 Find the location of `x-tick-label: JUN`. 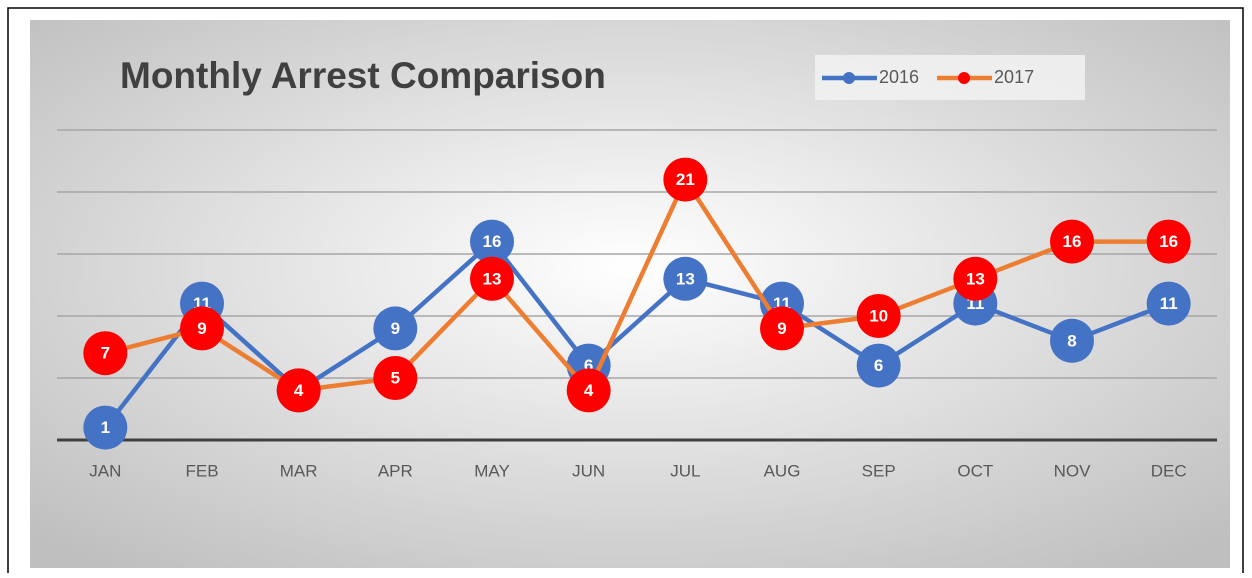

x-tick-label: JUN is located at coordinates (588, 470).